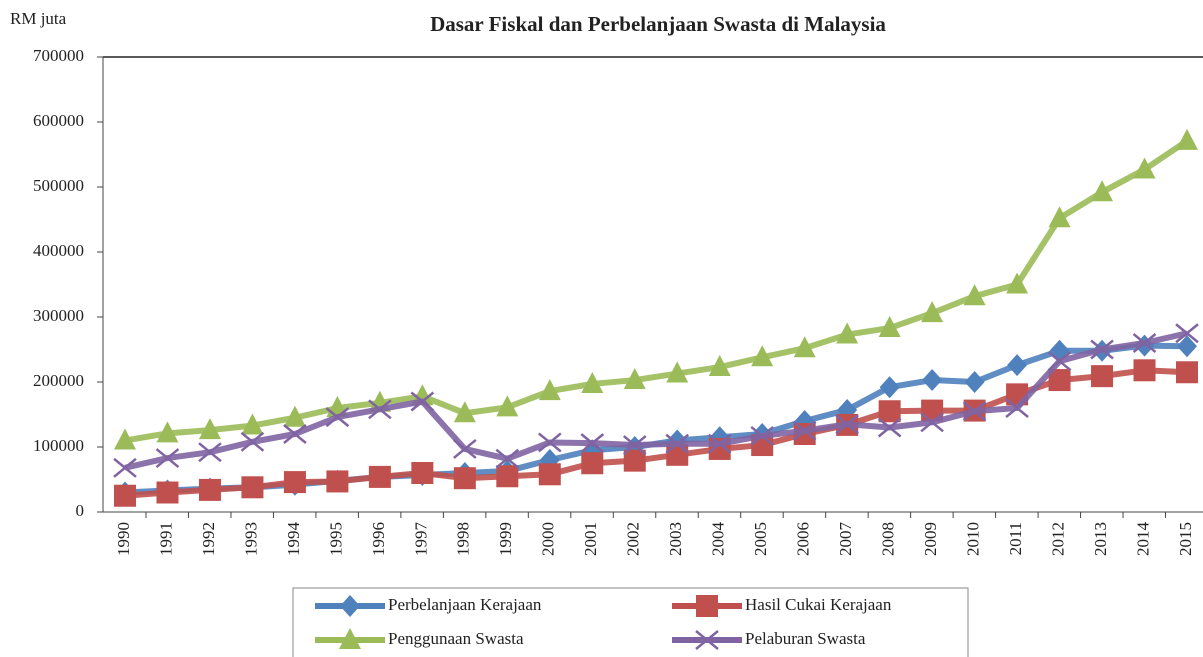 The width and height of the screenshot is (1203, 657). Describe the element at coordinates (630, 622) in the screenshot. I see `legend-box` at that location.